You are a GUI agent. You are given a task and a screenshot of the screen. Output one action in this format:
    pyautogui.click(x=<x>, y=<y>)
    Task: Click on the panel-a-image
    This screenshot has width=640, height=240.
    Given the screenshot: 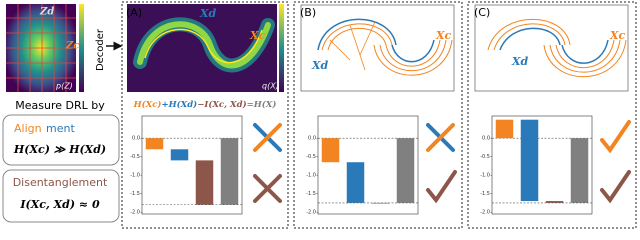 What is the action you would take?
    pyautogui.click(x=205, y=48)
    